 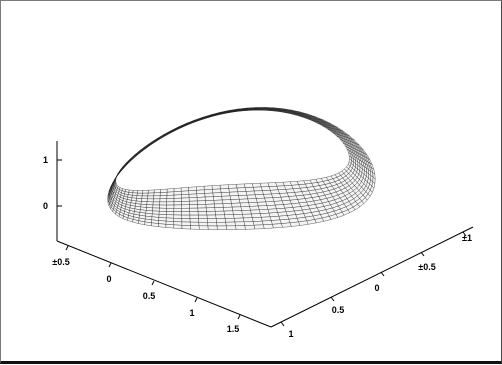 What do you see at coordinates (372, 277) in the screenshot?
I see `y-axis-line` at bounding box center [372, 277].